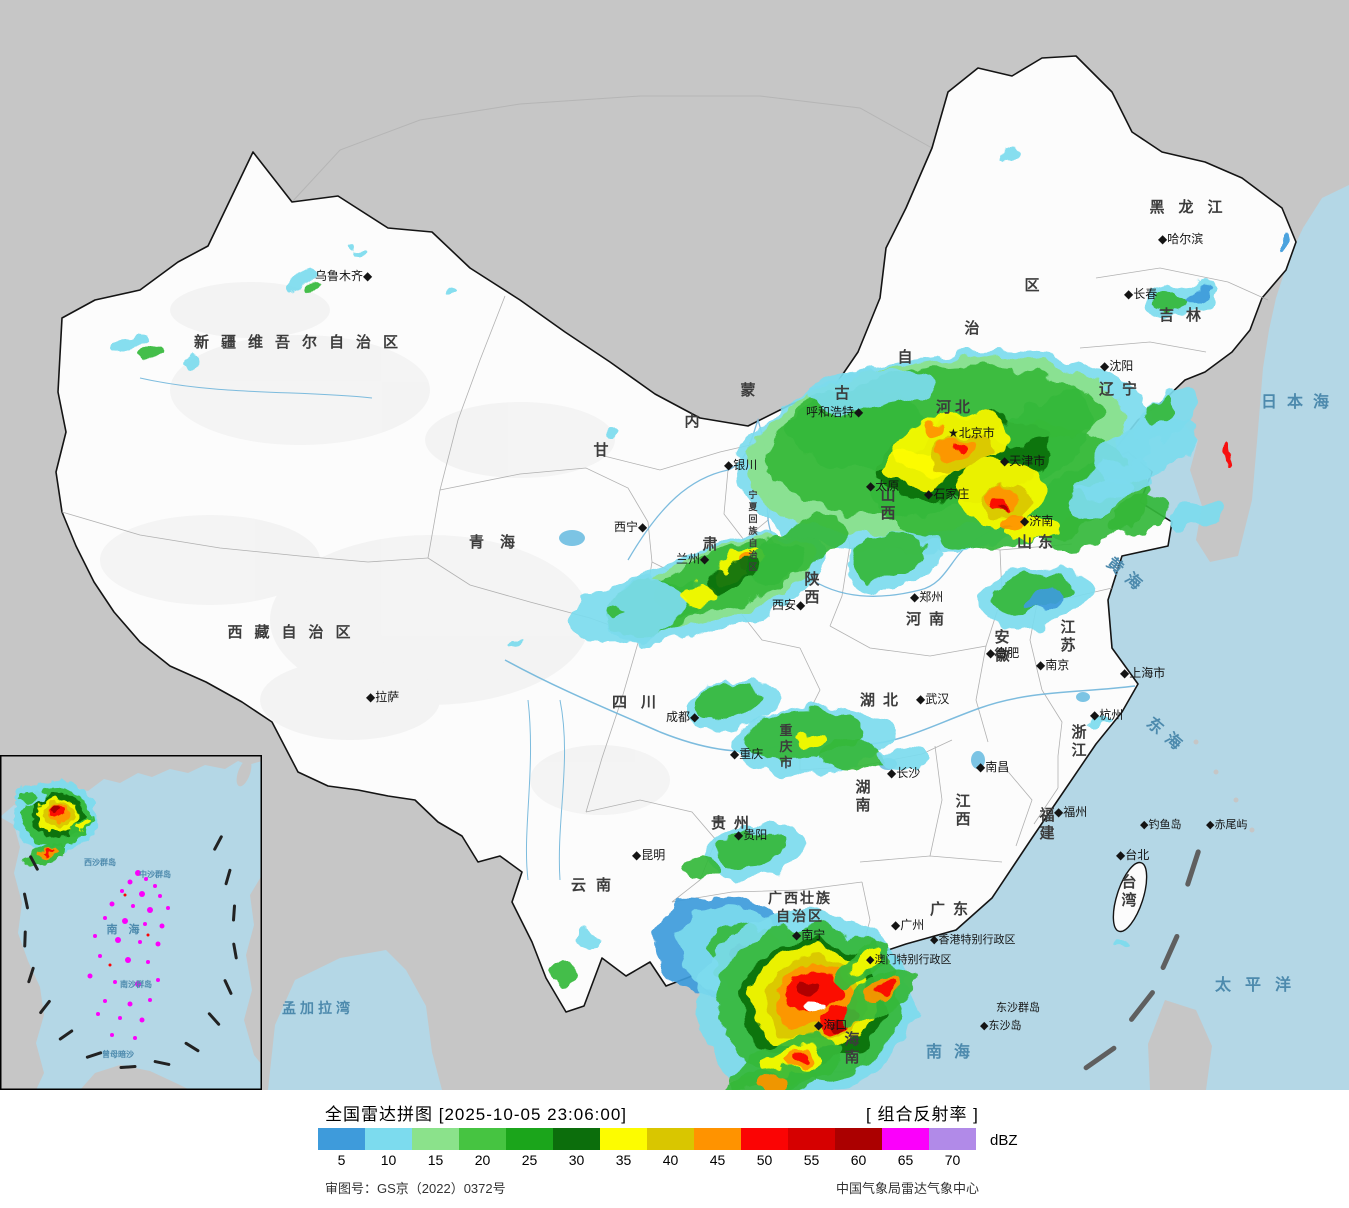 The height and width of the screenshot is (1208, 1349). I want to click on city-label: ◆南京, so click(1052, 664).